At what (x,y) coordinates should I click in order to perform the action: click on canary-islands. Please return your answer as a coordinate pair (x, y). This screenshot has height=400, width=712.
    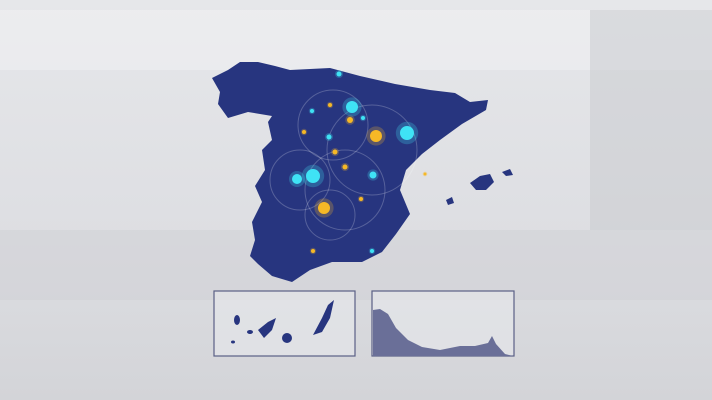
    Looking at the image, I should click on (282, 322).